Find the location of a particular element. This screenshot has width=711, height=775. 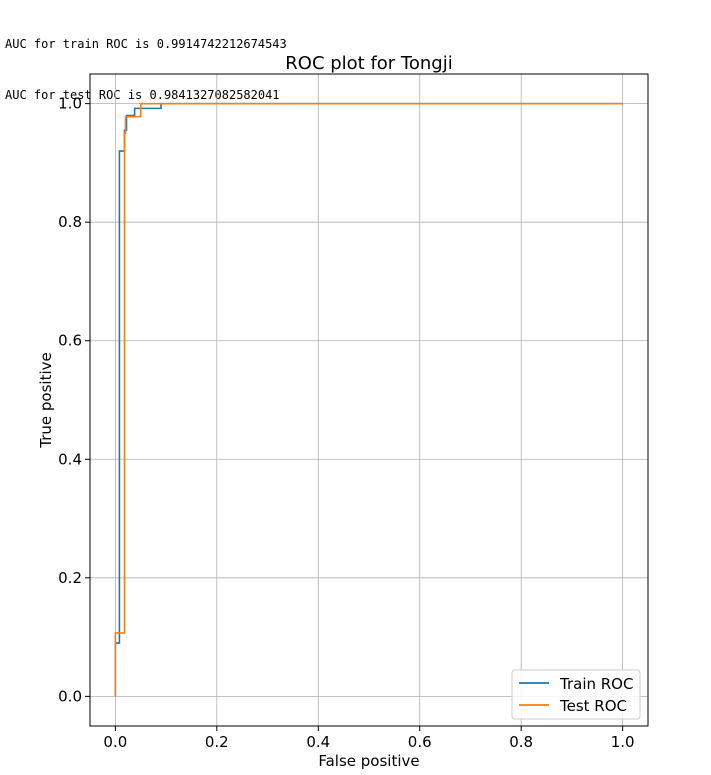

x-tick-label: 0.0 is located at coordinates (115, 742).